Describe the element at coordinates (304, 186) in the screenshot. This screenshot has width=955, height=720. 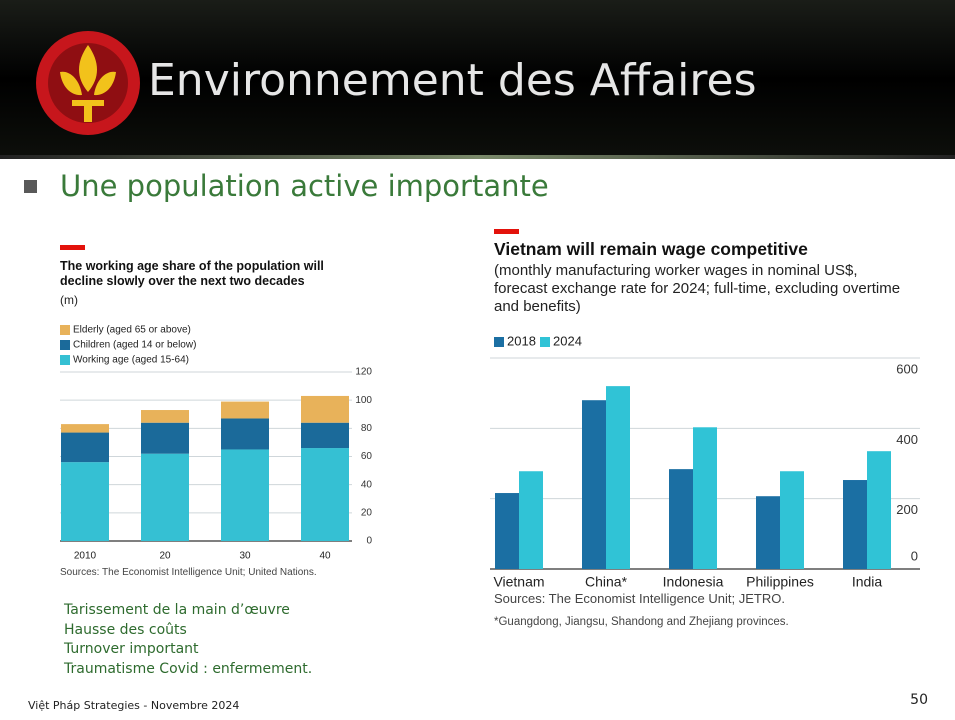
I see `heading: Une population active importante` at that location.